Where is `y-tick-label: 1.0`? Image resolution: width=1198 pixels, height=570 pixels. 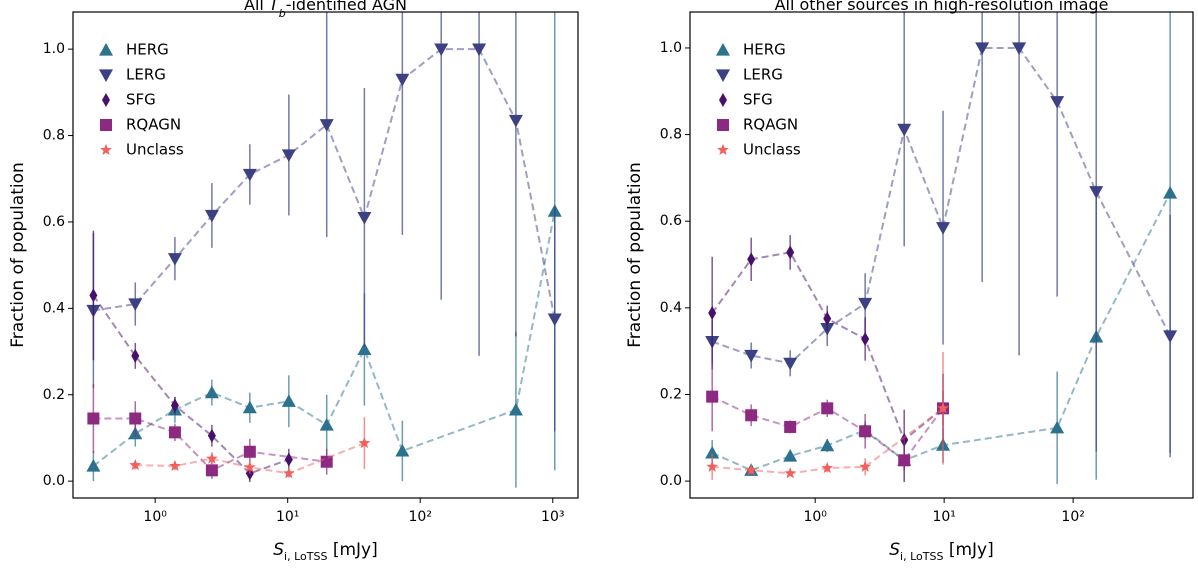
y-tick-label: 1.0 is located at coordinates (54, 49).